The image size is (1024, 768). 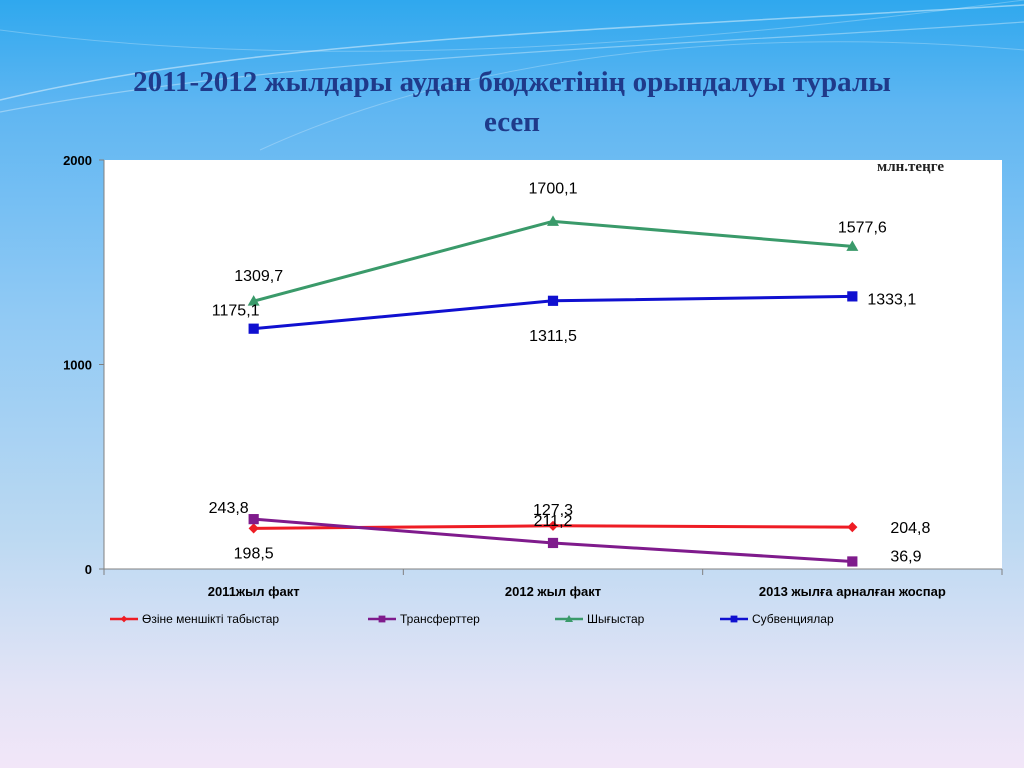 I want to click on legend-item: Өзіне меншікті табыстар, so click(x=194, y=619).